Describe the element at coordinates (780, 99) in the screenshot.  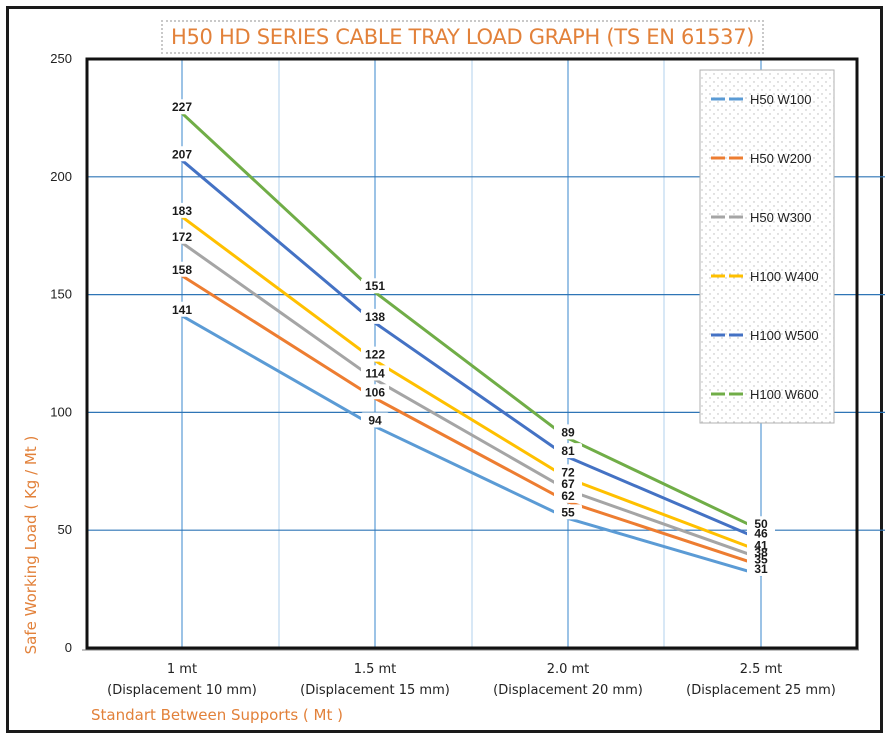
I see `legend-label: H50 W100` at that location.